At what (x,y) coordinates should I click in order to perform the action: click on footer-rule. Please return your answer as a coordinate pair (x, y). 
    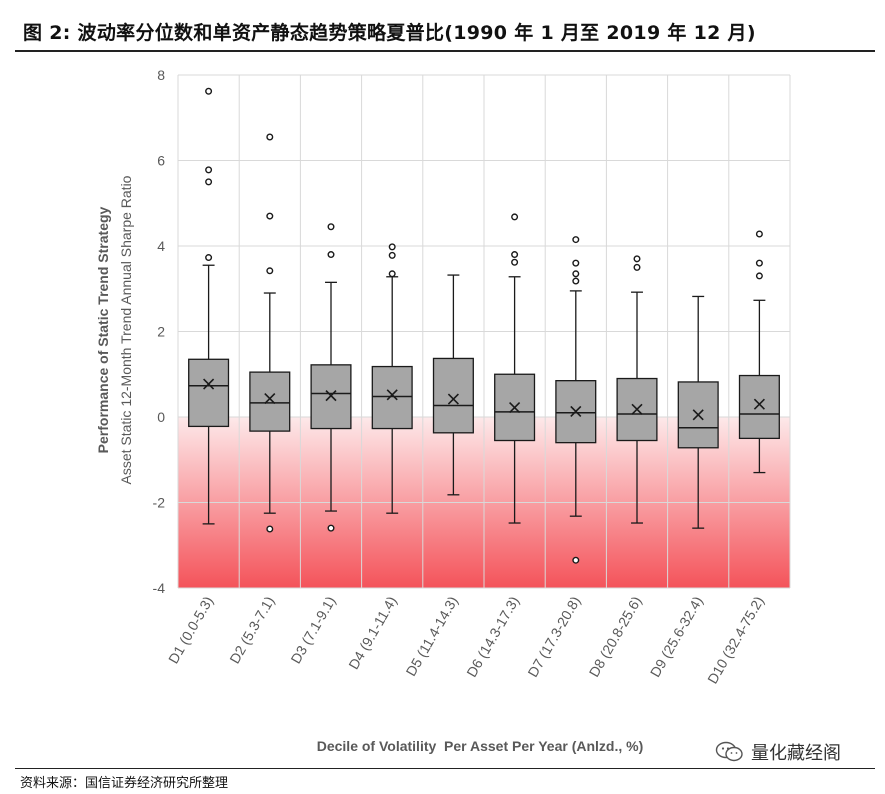
    Looking at the image, I should click on (445, 768).